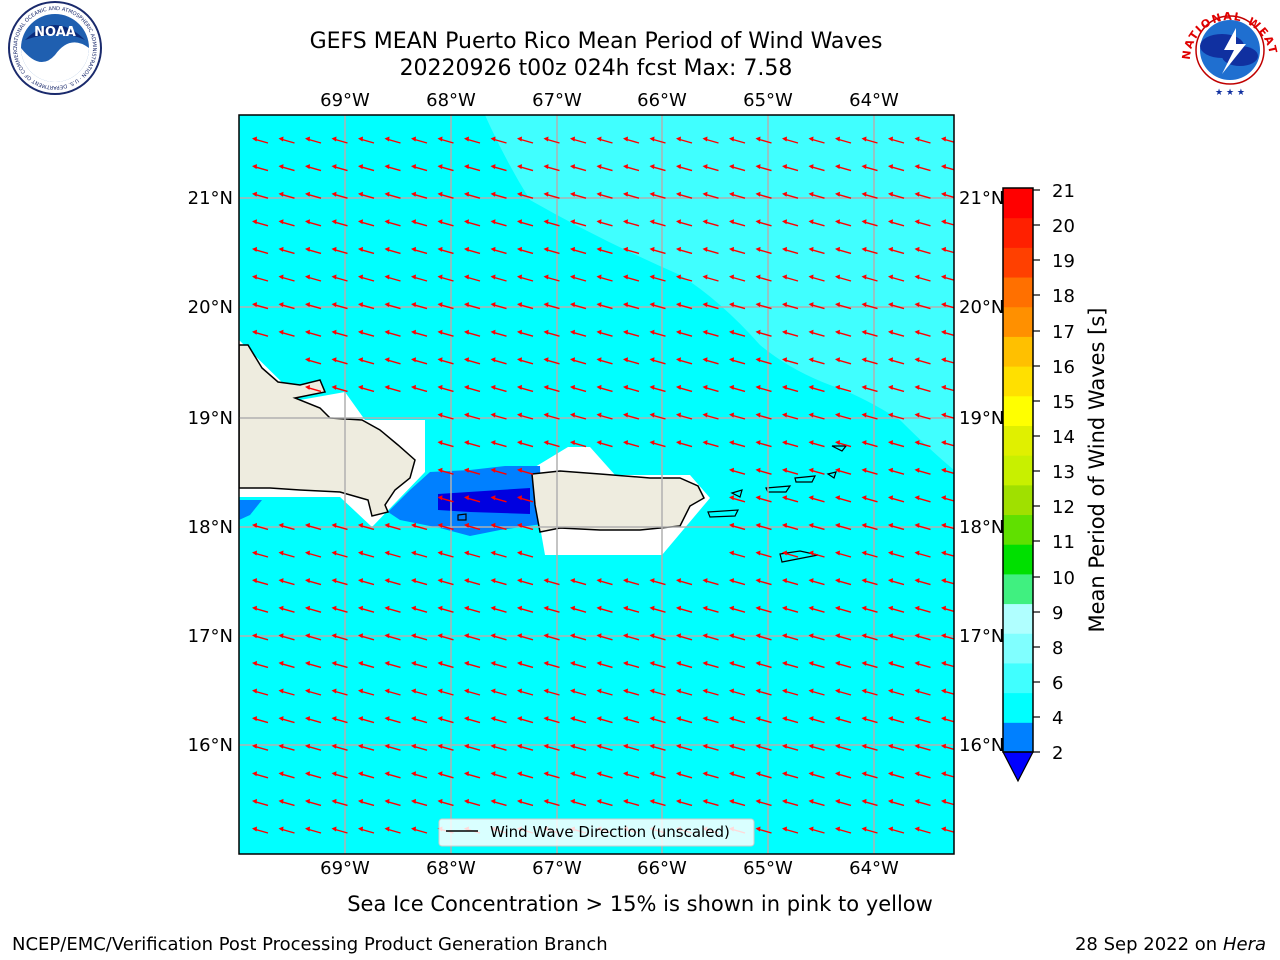 This screenshot has height=960, width=1280. What do you see at coordinates (1057, 718) in the screenshot?
I see `colorbar-tick-label: 4` at bounding box center [1057, 718].